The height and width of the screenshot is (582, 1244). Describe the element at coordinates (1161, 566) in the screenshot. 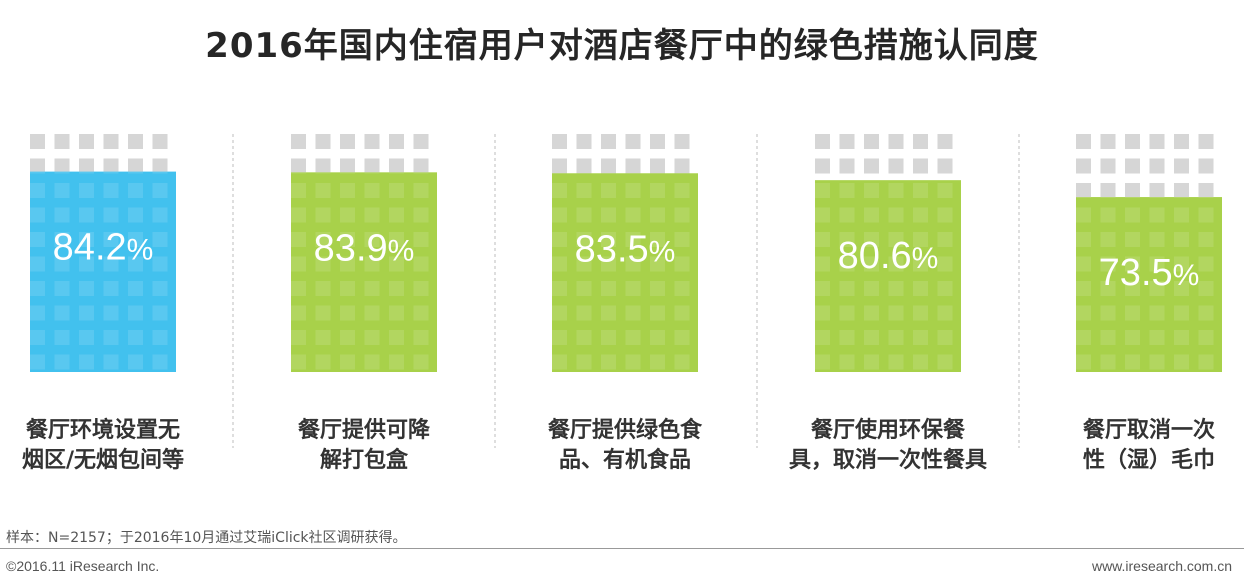

I see `website-link: www.iresearch.com.cn` at that location.